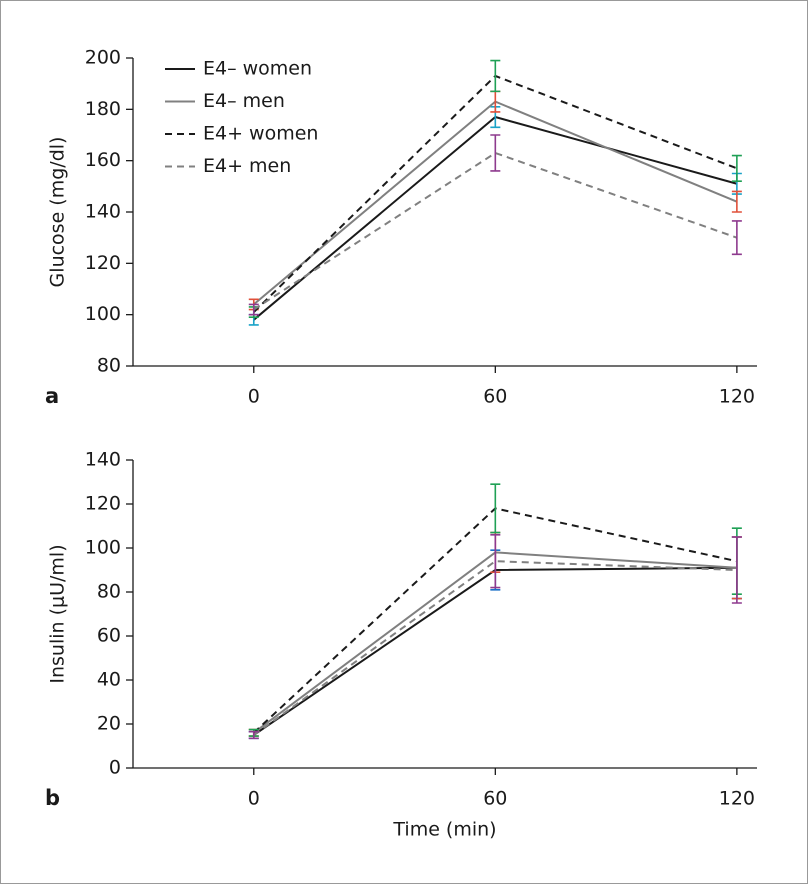 This screenshot has height=884, width=808. What do you see at coordinates (260, 134) in the screenshot?
I see `legend-label: E4+ women` at bounding box center [260, 134].